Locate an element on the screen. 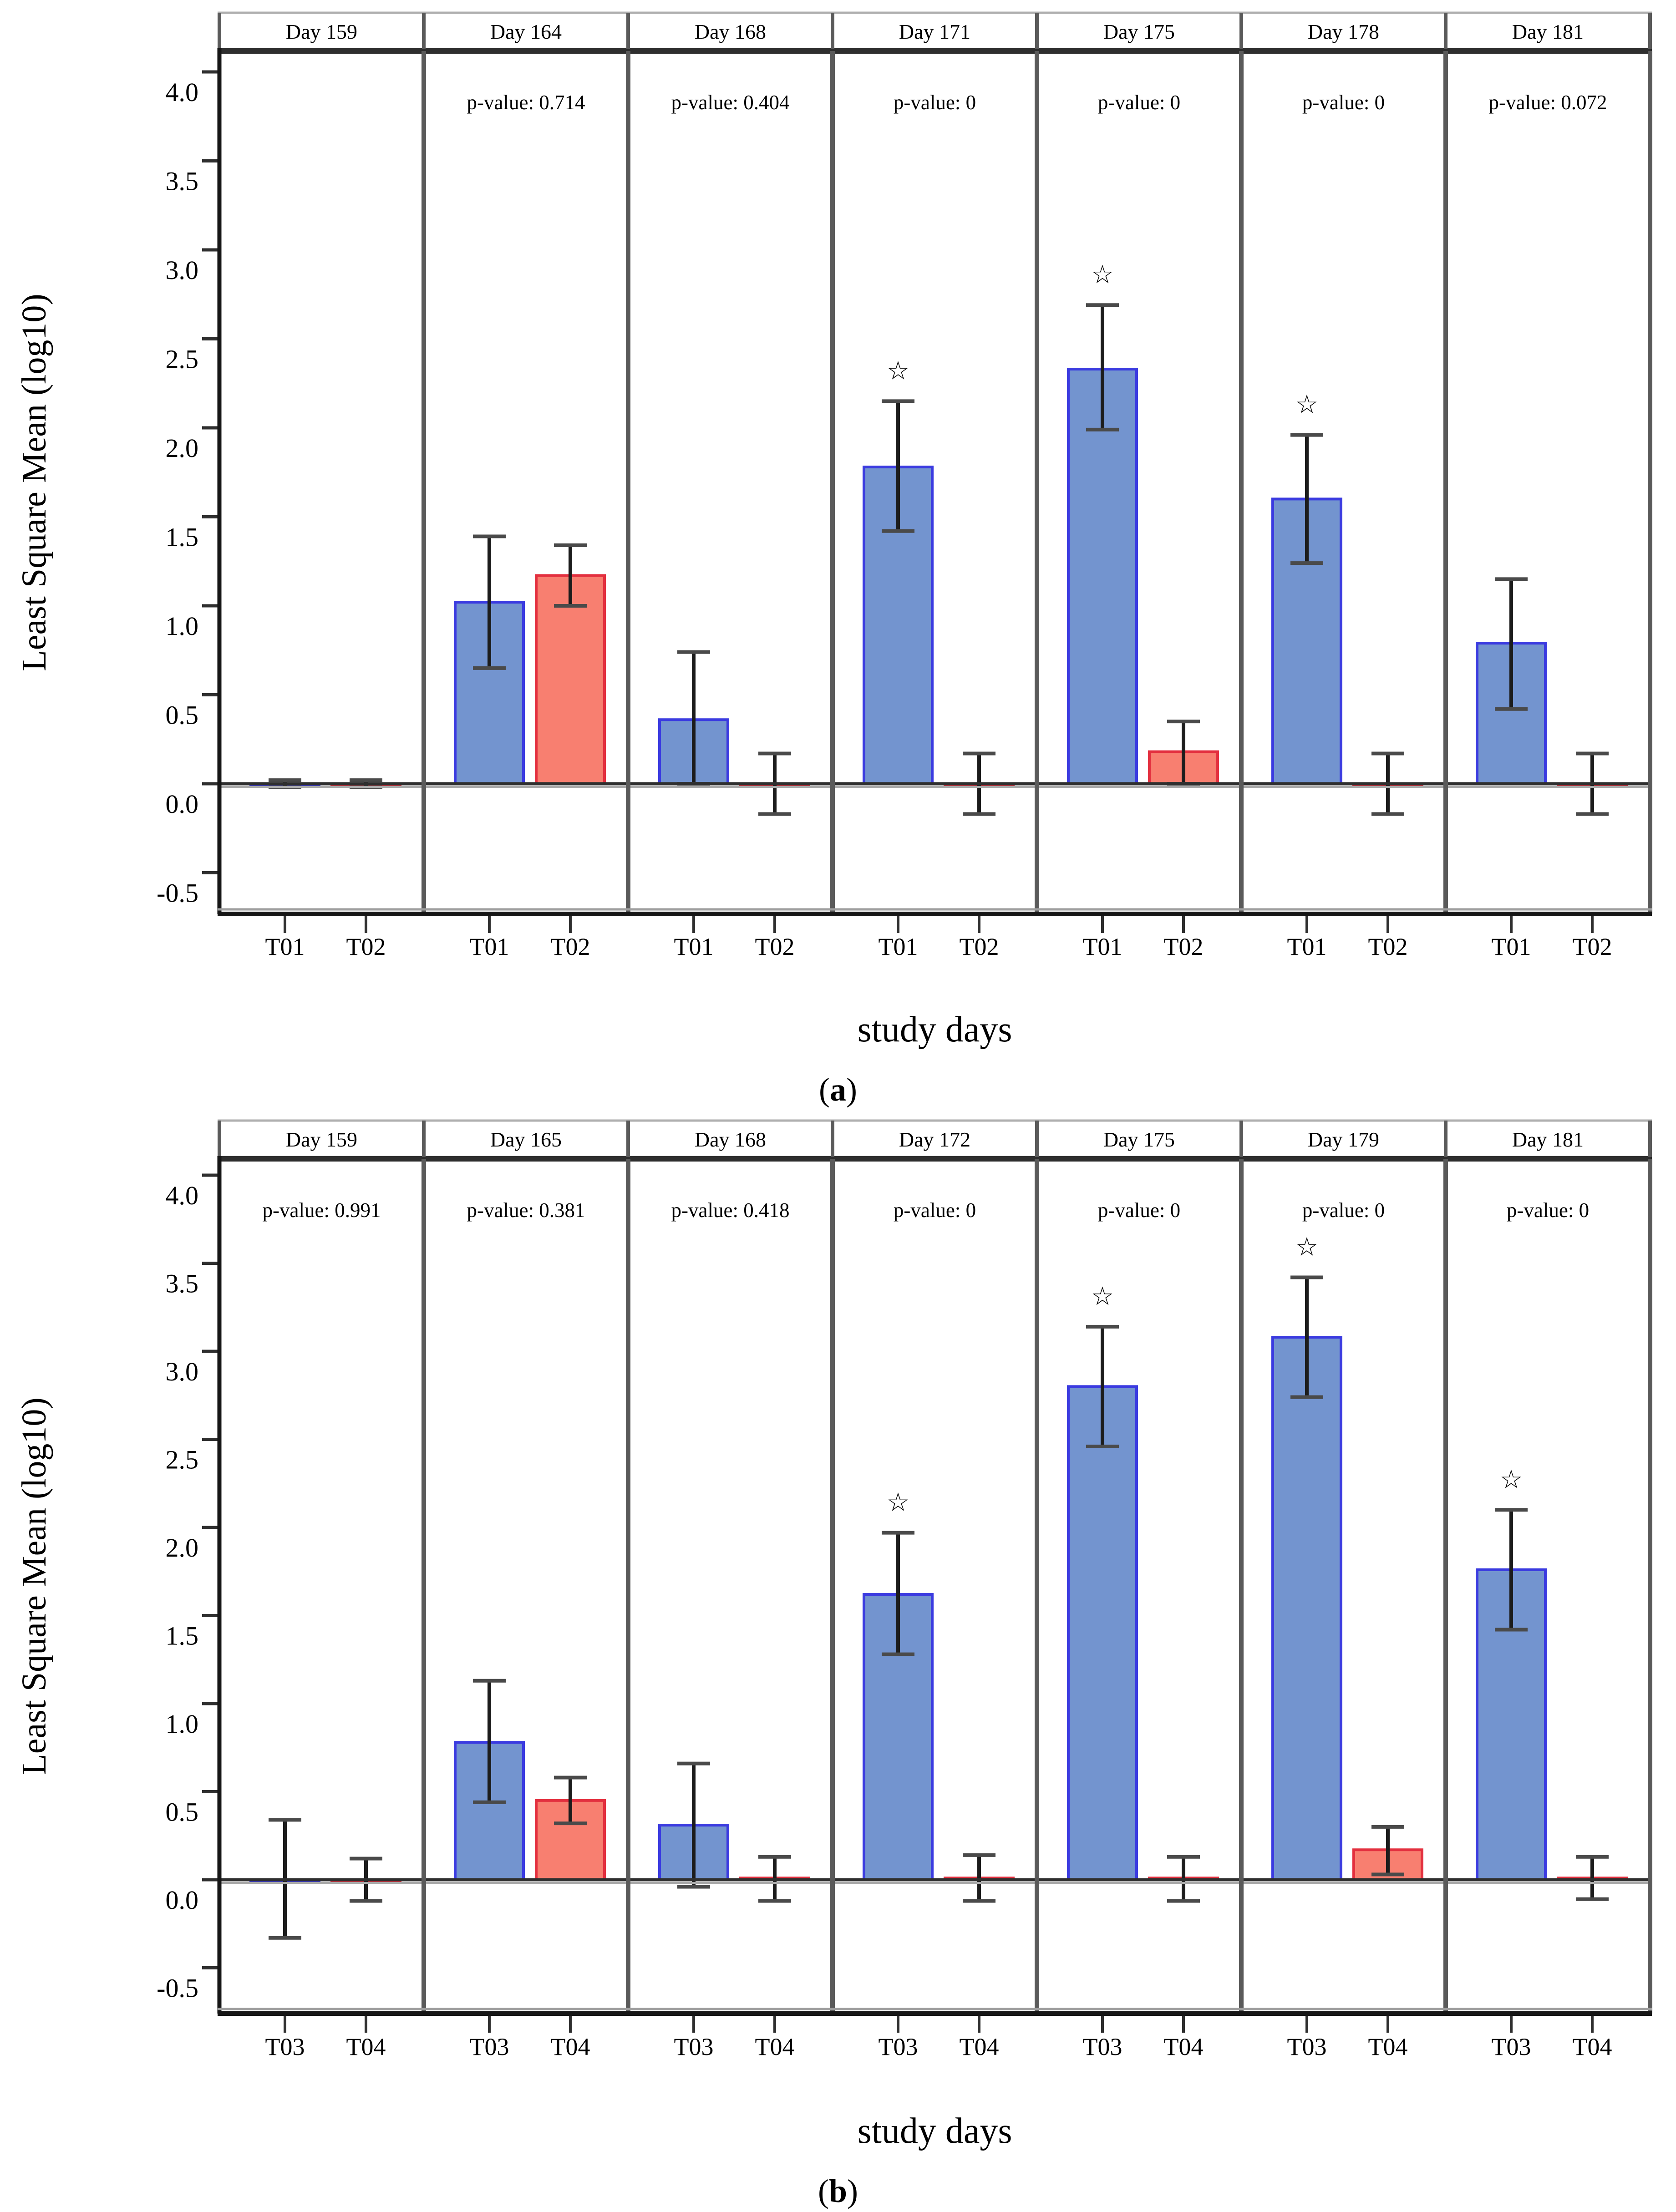 This screenshot has width=1676, height=2212. facet-day-header: Day 178 is located at coordinates (1343, 31).